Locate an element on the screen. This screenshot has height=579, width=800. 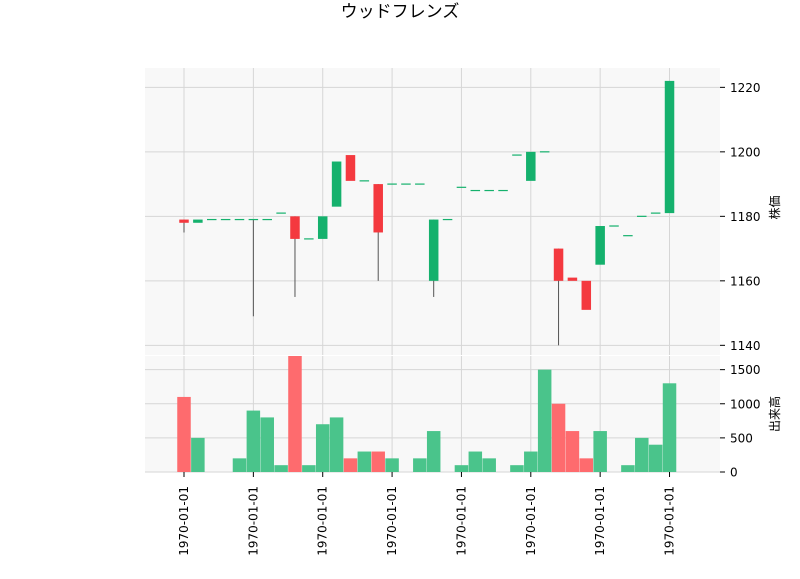
price-tick-label: 1160 is located at coordinates (745, 281).